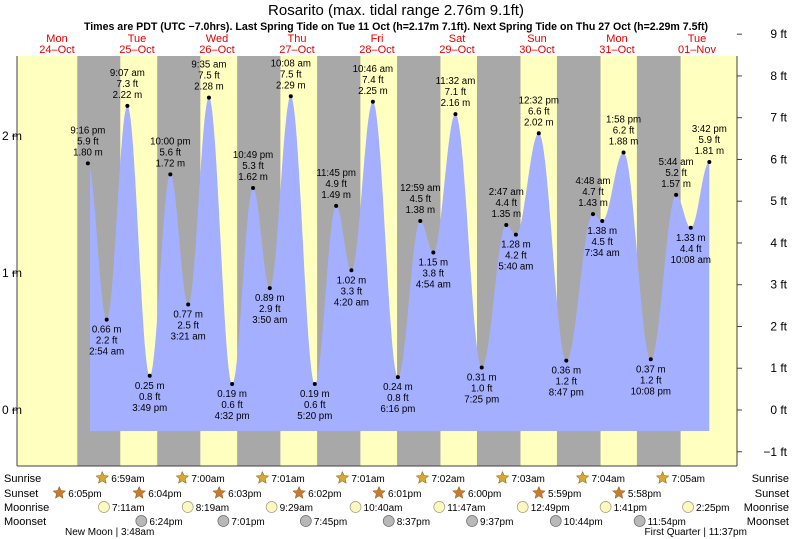 The image size is (793, 539). What do you see at coordinates (171, 163) in the screenshot?
I see `tide-meters: 1.72 m` at bounding box center [171, 163].